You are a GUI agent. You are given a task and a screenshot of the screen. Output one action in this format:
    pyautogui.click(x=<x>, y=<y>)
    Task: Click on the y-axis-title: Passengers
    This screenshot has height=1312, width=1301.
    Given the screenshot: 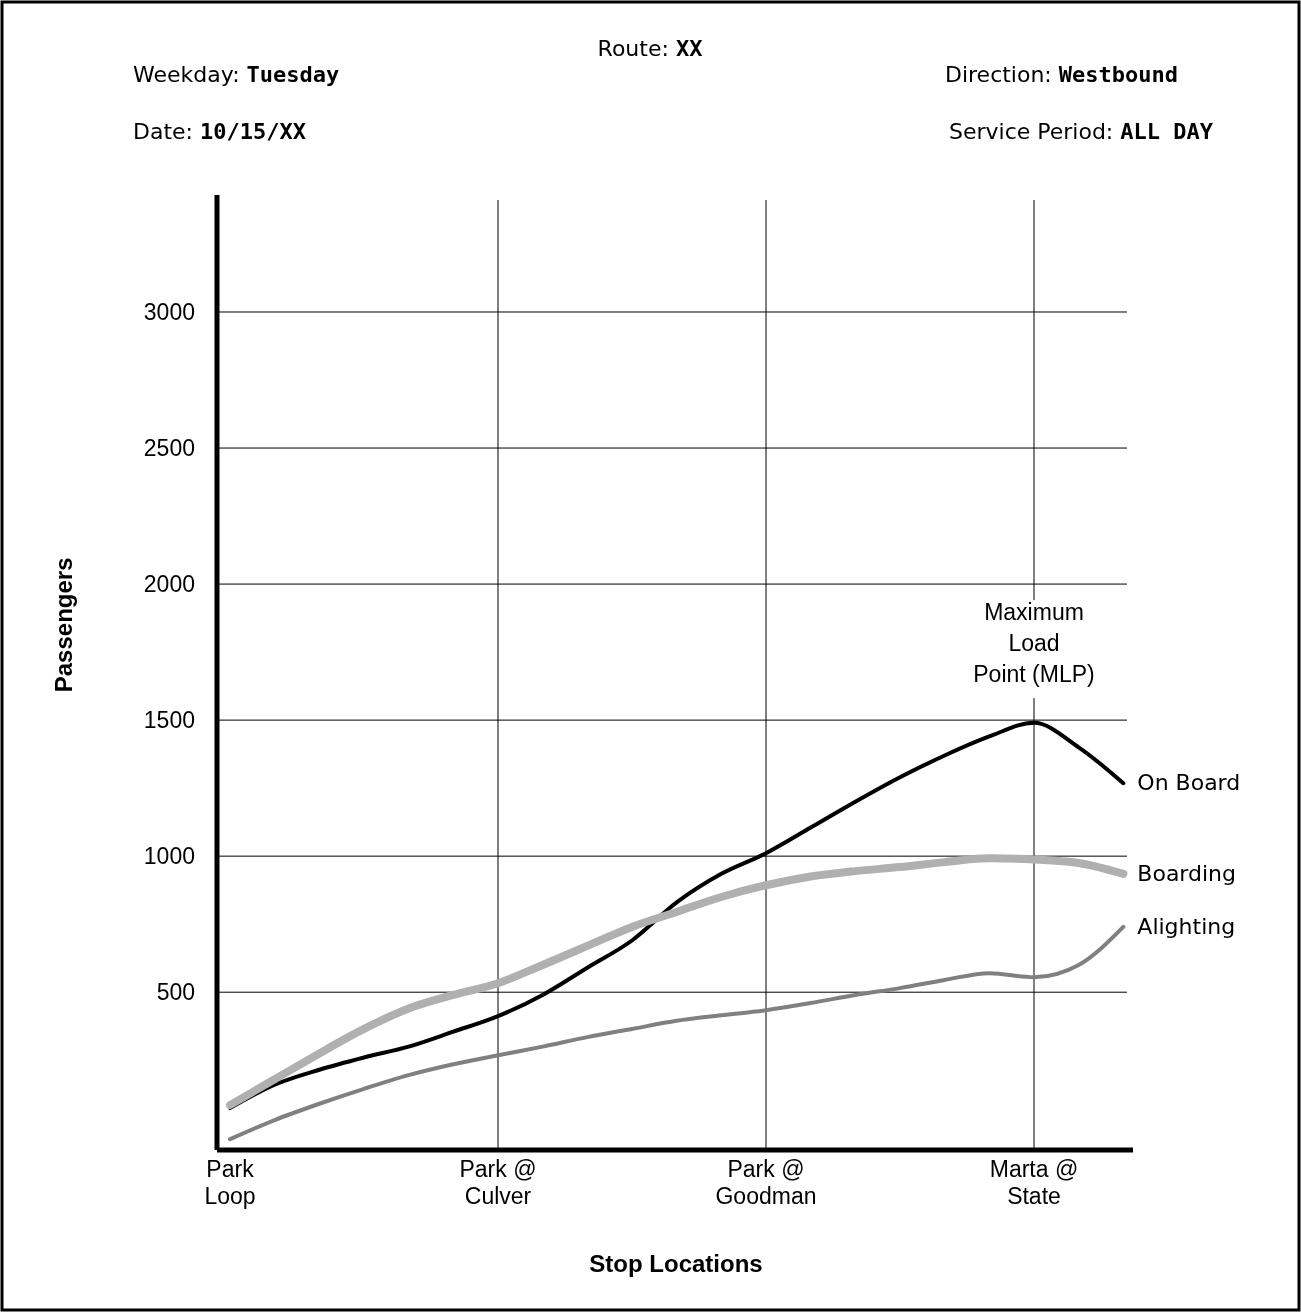 What is the action you would take?
    pyautogui.click(x=63, y=625)
    